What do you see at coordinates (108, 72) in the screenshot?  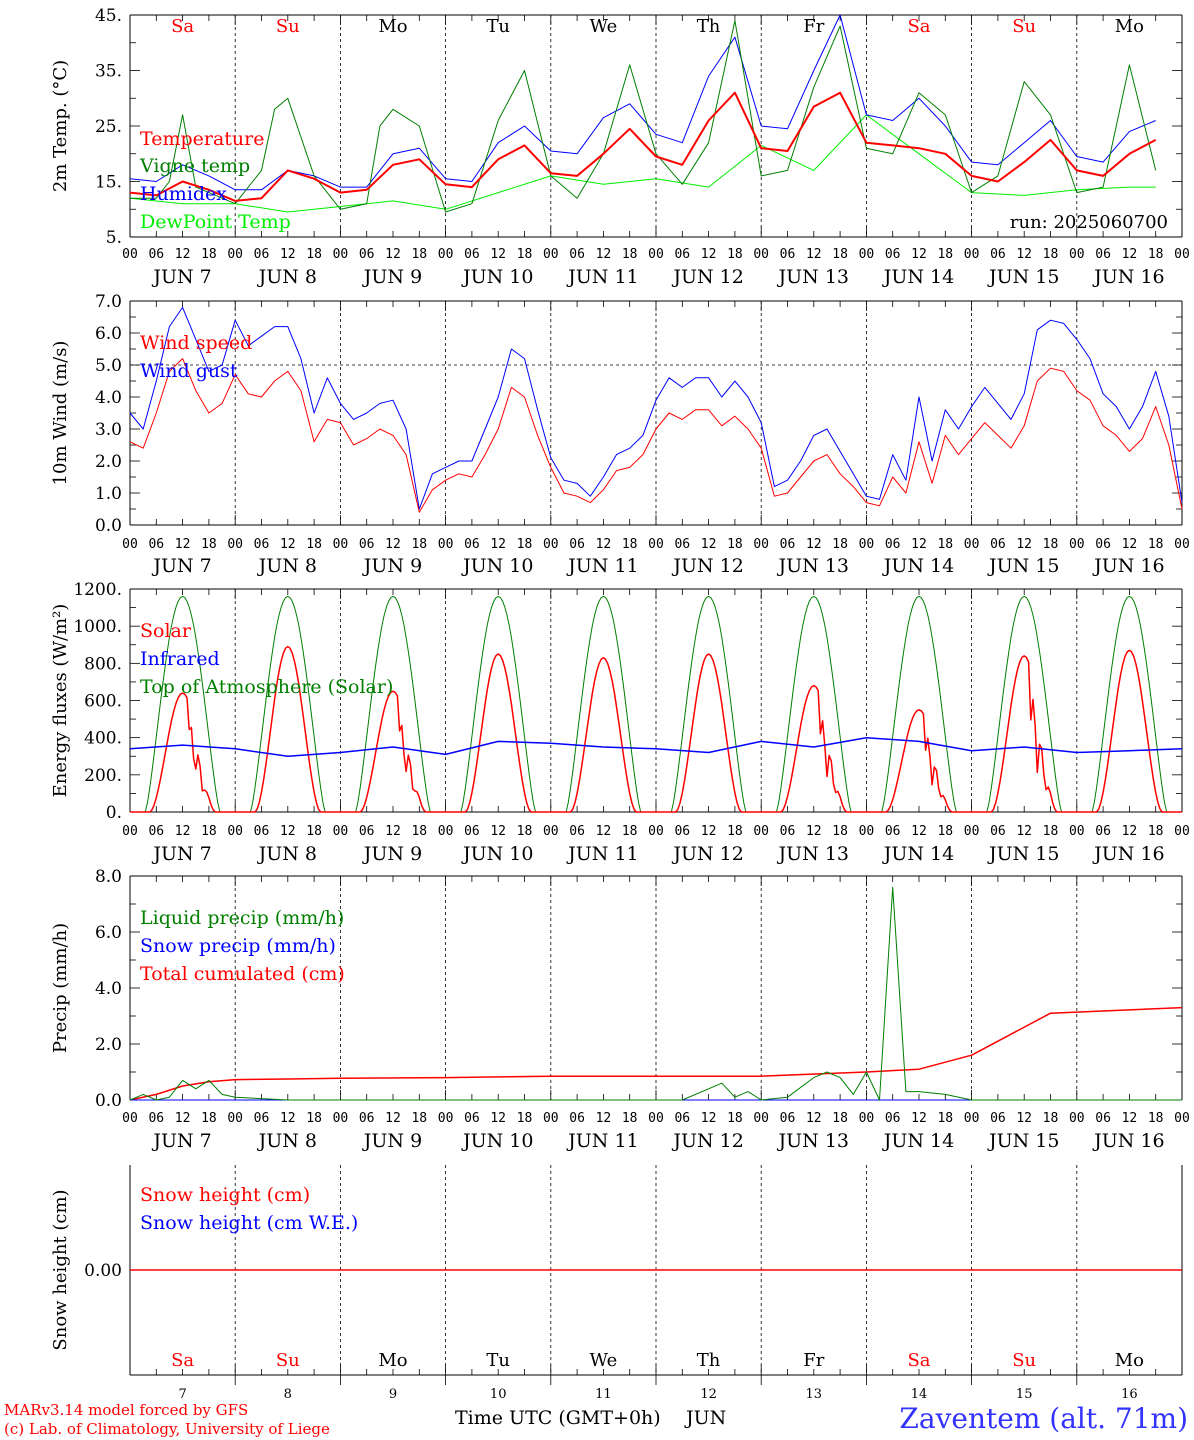 I see `y-tick-label: 35.` at bounding box center [108, 72].